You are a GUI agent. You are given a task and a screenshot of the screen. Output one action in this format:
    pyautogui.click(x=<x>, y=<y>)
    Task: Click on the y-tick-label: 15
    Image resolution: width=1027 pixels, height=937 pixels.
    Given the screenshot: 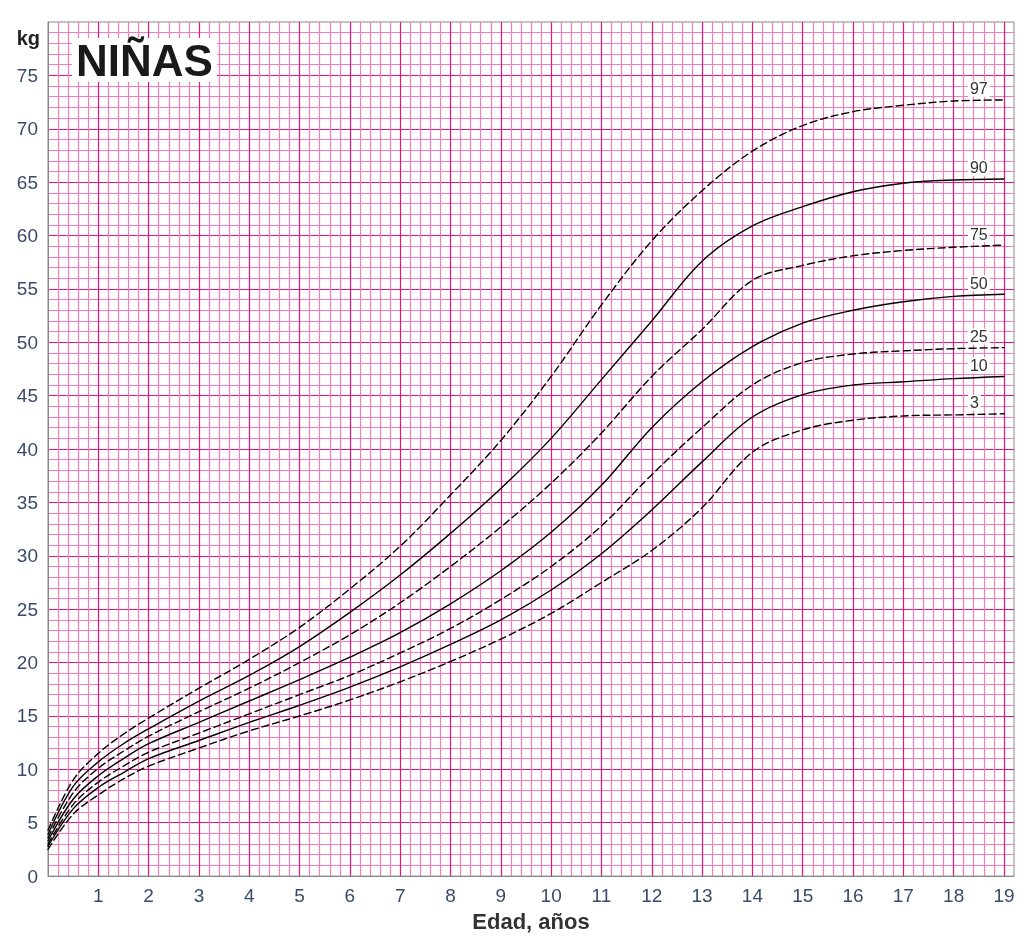 What is the action you would take?
    pyautogui.click(x=27, y=716)
    